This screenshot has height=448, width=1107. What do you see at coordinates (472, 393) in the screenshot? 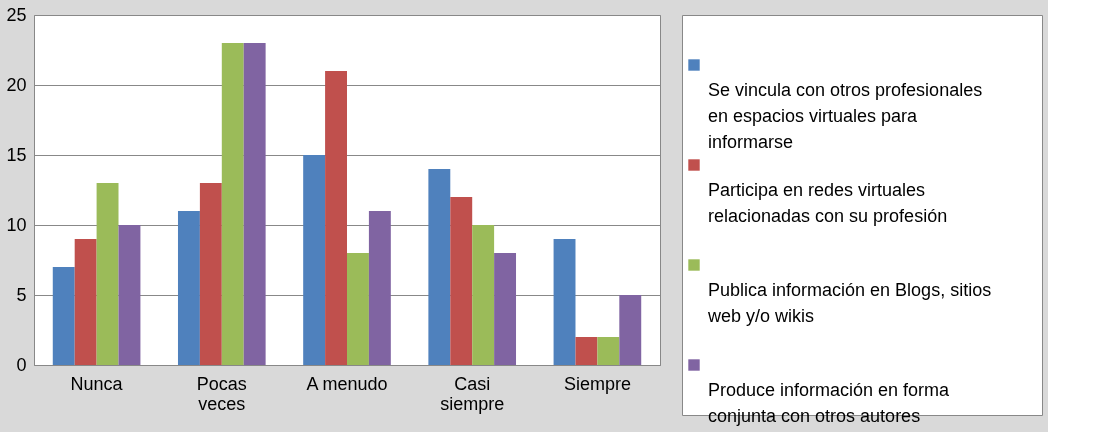
I see `x-tick-label: Casi siempre` at bounding box center [472, 393].